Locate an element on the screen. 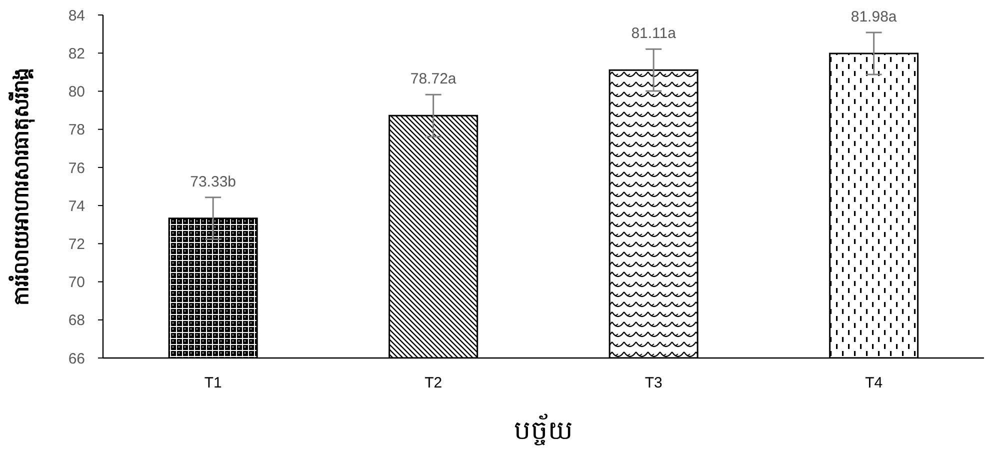  y-tick-label: 76 is located at coordinates (76, 168).